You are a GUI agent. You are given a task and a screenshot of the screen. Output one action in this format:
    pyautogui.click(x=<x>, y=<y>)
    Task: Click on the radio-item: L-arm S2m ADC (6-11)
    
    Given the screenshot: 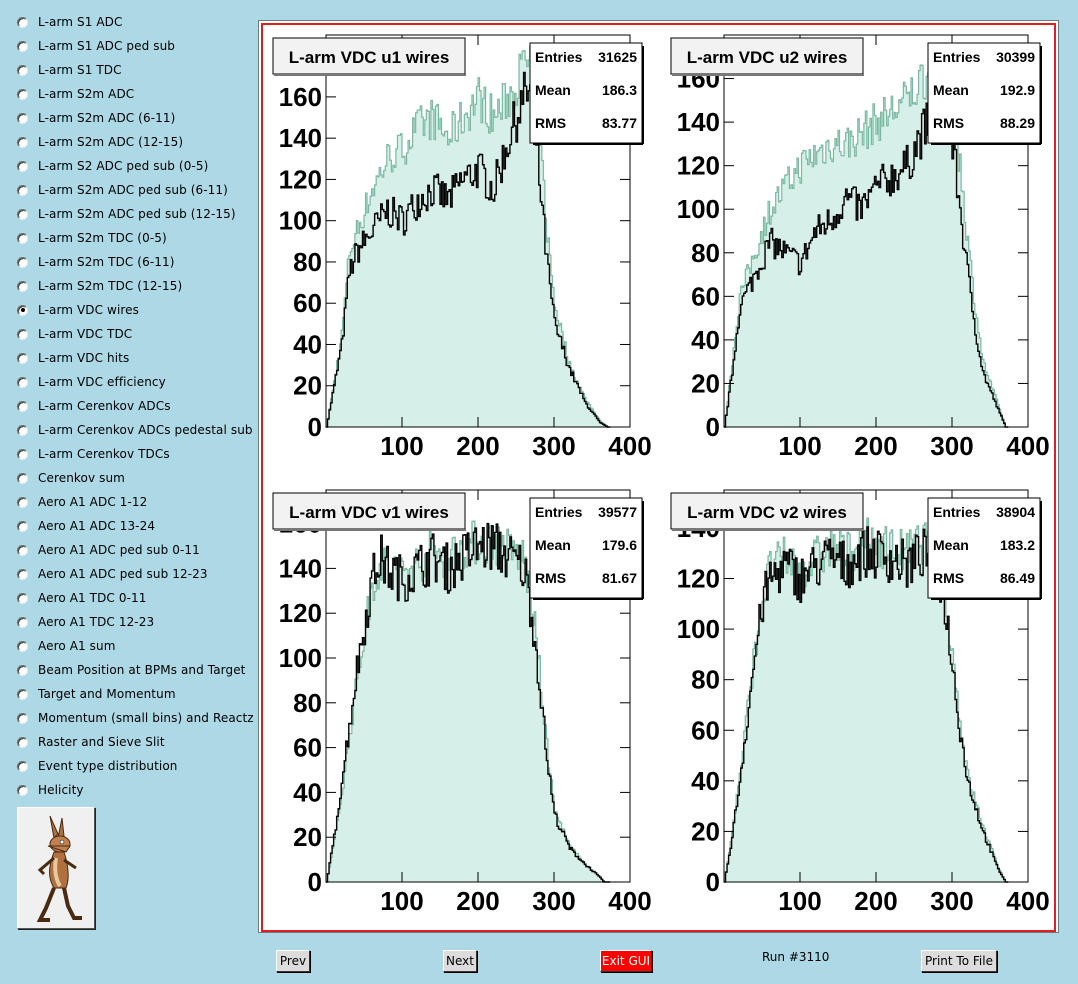 What is the action you would take?
    pyautogui.click(x=96, y=118)
    